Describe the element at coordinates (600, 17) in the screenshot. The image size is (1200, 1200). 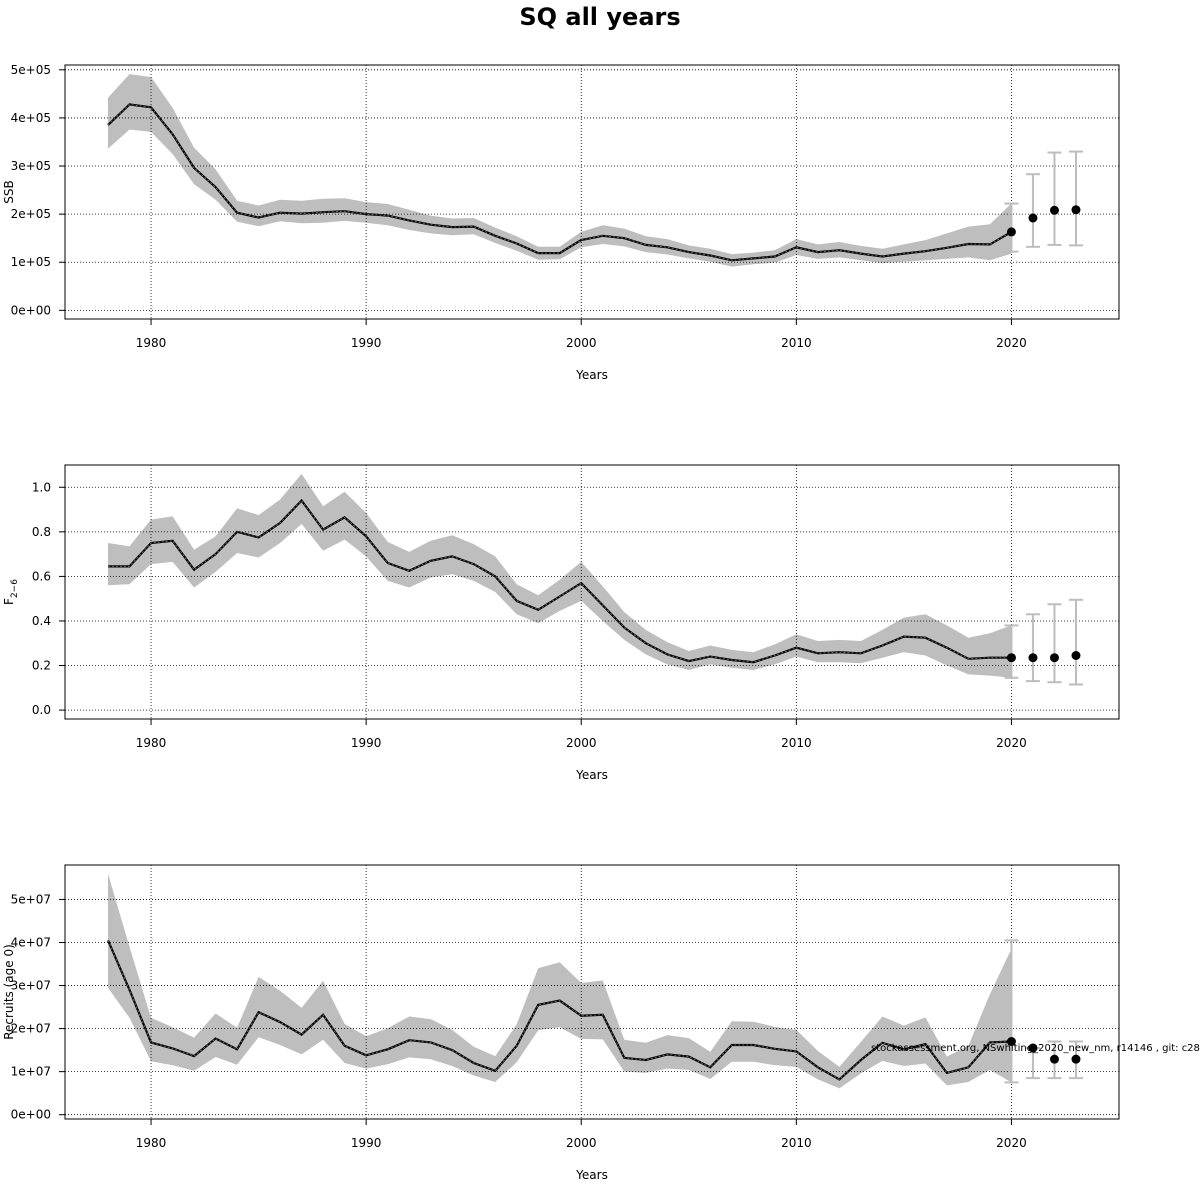
I see `chart-title: SQ all years` at that location.